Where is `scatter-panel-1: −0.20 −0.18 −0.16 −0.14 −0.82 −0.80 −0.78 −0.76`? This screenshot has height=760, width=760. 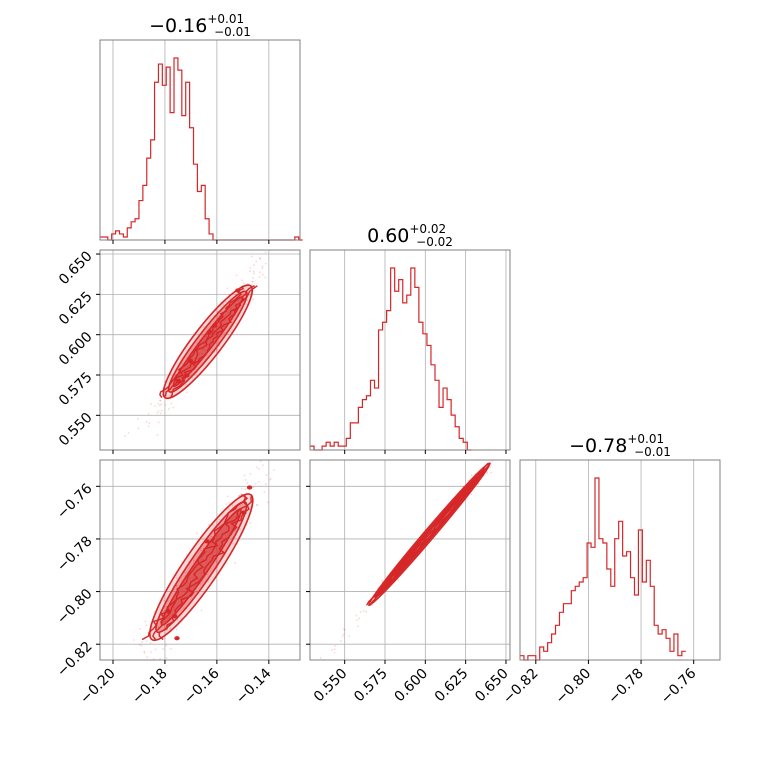
scatter-panel-1: −0.20 −0.18 −0.16 −0.14 −0.82 −0.80 −0.78 −0.76 is located at coordinates (177, 568).